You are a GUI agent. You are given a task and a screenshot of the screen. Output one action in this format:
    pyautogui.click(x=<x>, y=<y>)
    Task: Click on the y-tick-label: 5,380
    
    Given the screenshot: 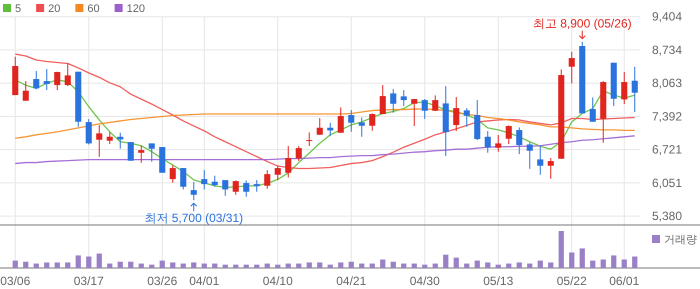 What is the action you would take?
    pyautogui.click(x=667, y=216)
    